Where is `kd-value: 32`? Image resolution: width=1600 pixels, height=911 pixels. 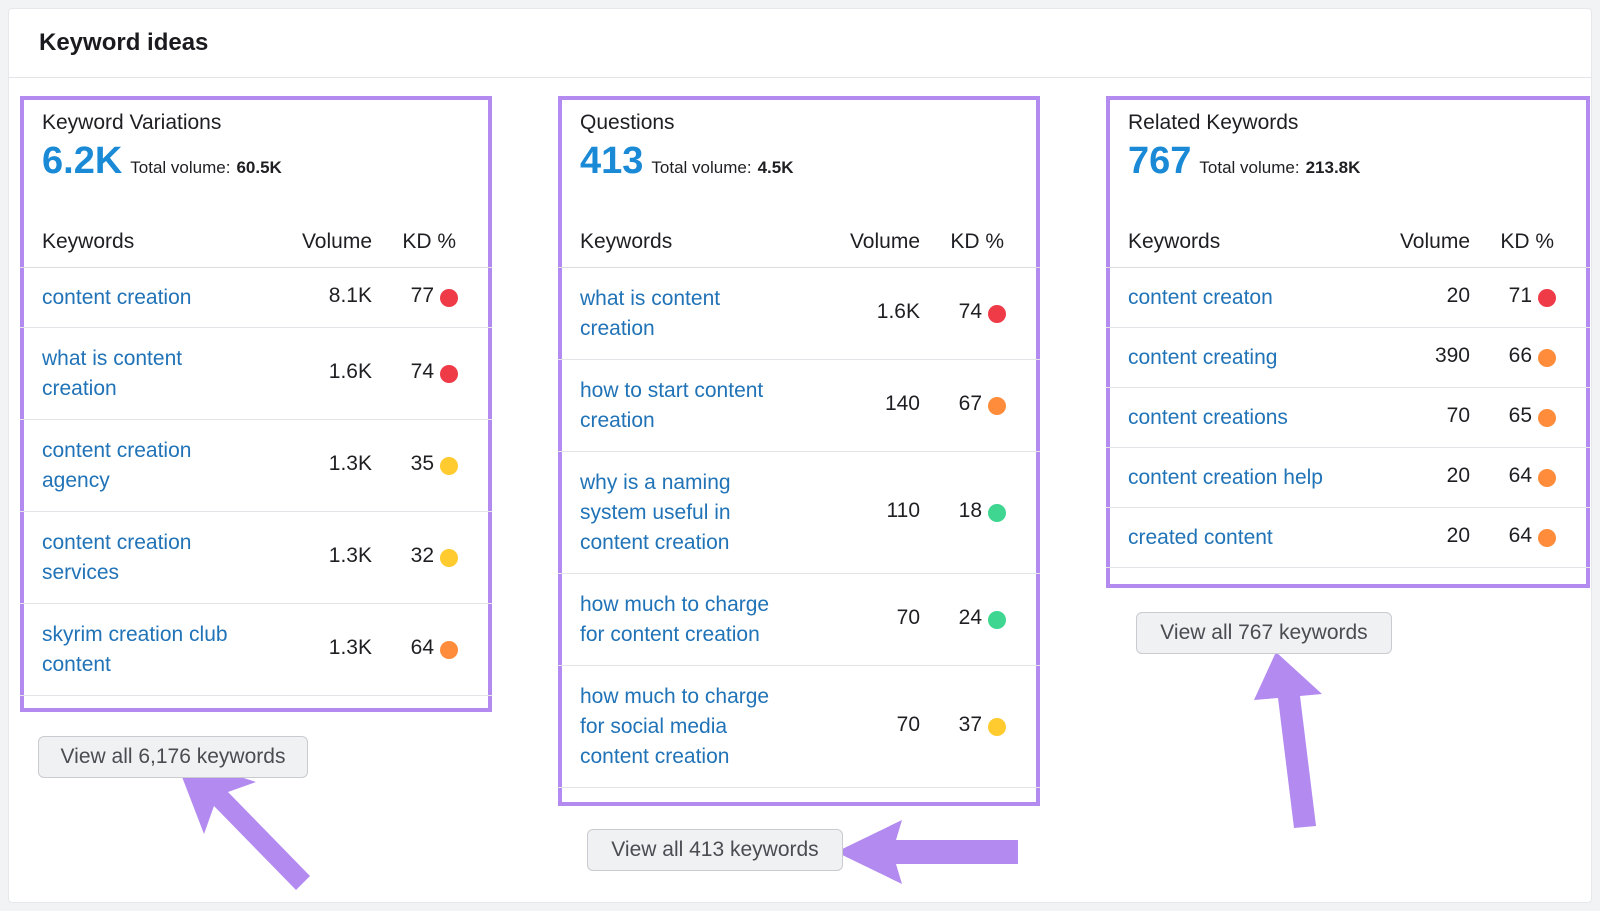 kd-value: 32 is located at coordinates (422, 555).